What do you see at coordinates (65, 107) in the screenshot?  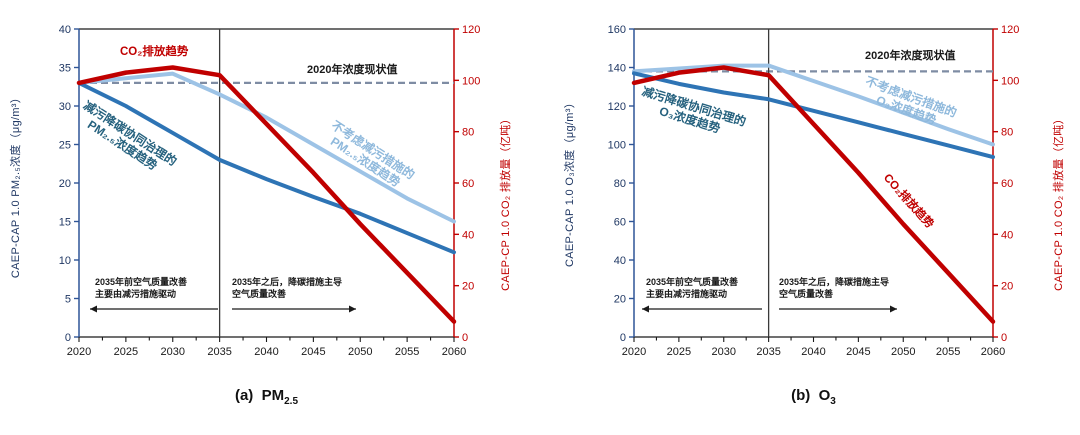 I see `svg-text: 30` at bounding box center [65, 107].